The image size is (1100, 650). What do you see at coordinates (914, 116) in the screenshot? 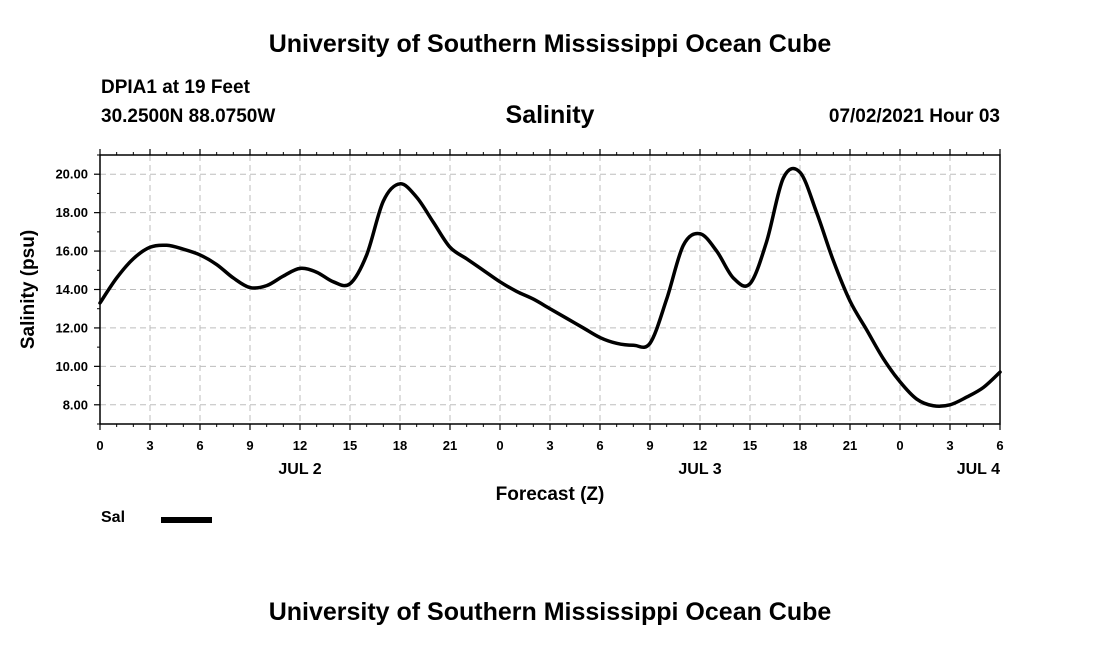
I see `datetime-label: 07/02/2021 Hour 03` at bounding box center [914, 116].